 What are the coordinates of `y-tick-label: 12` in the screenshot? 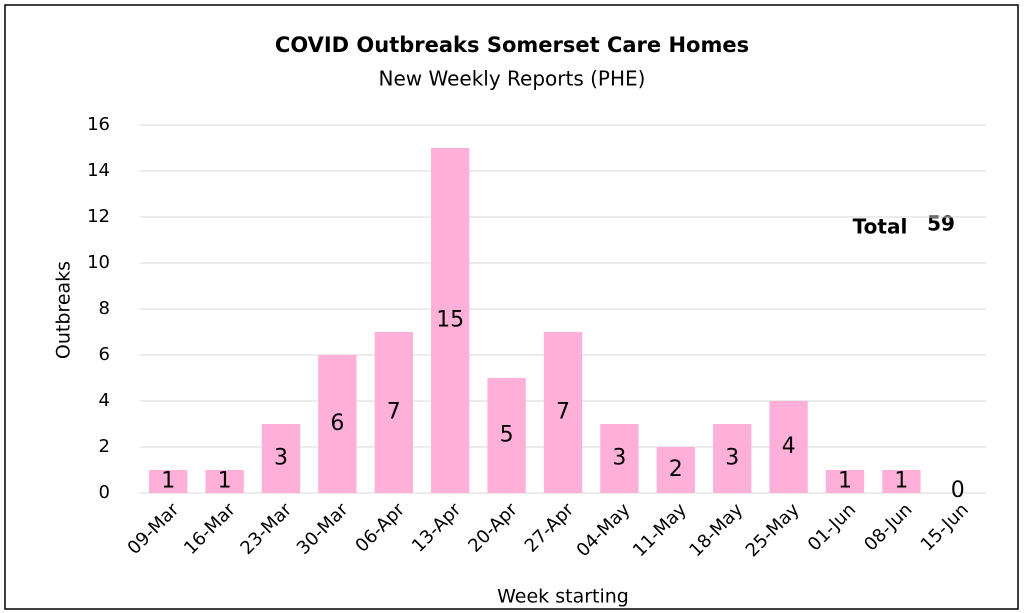 It's located at (98, 216).